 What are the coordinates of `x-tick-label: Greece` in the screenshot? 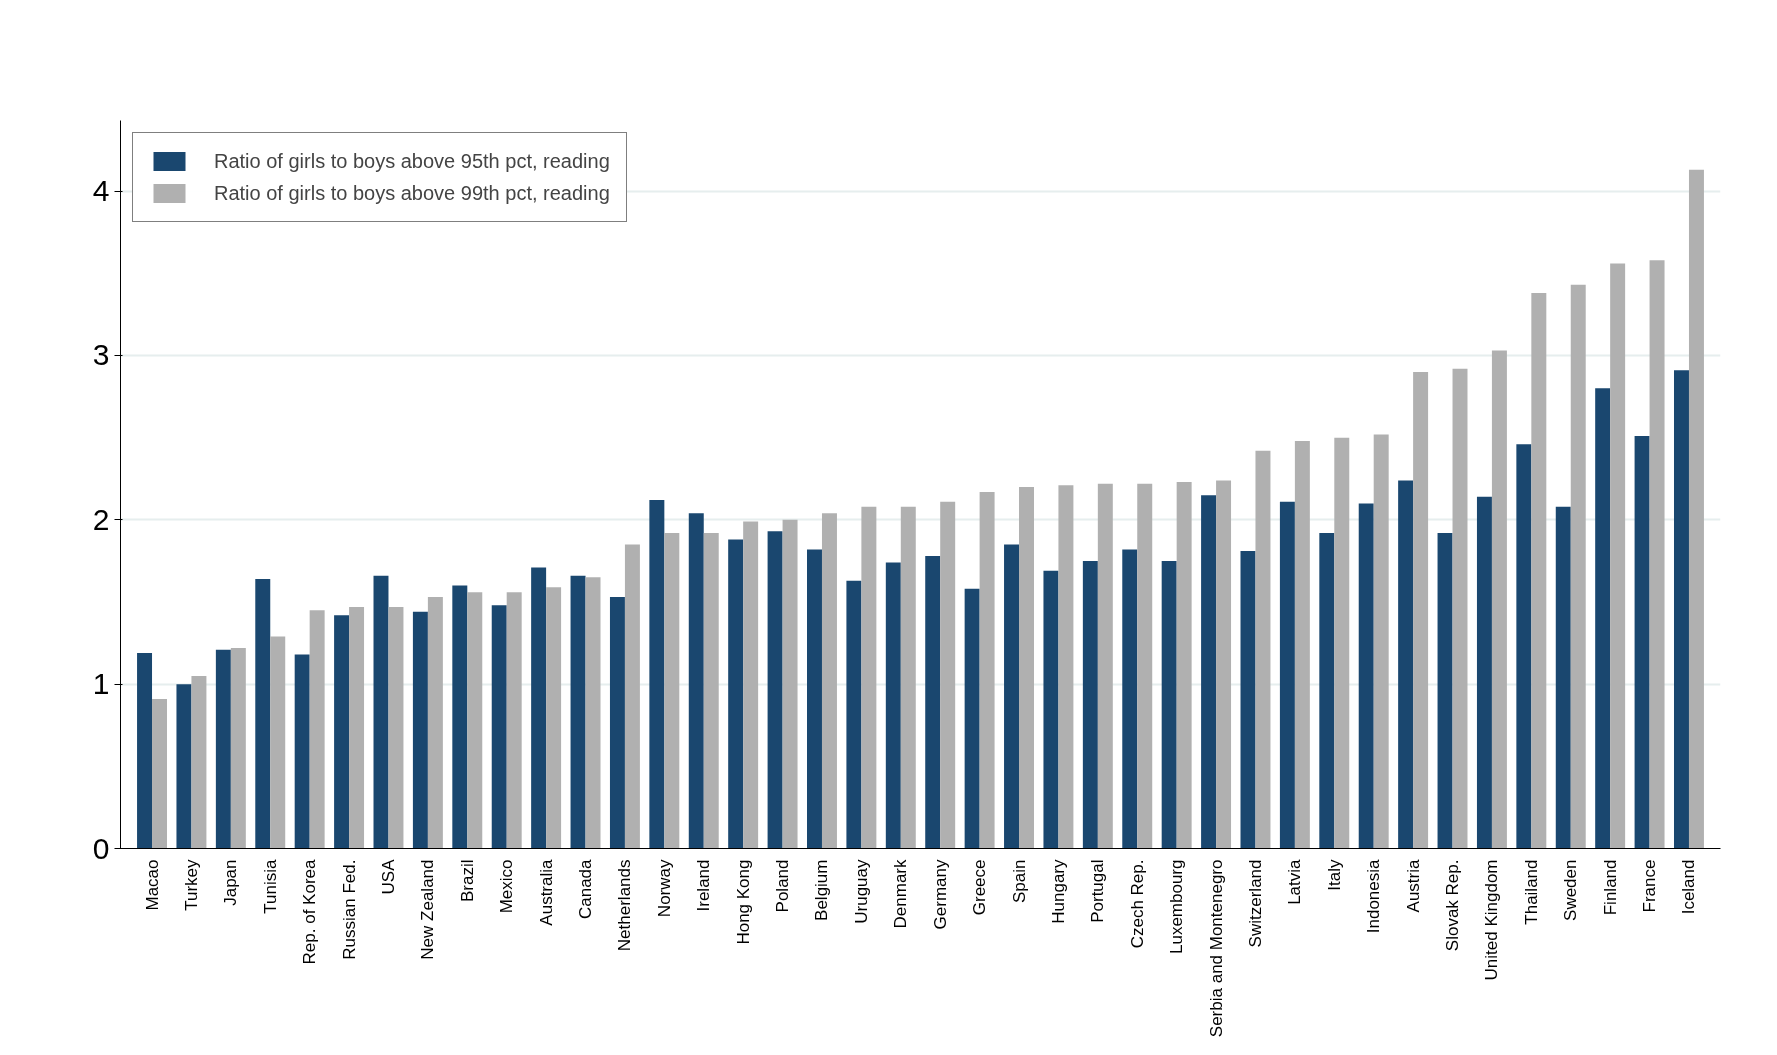 It's located at (980, 887).